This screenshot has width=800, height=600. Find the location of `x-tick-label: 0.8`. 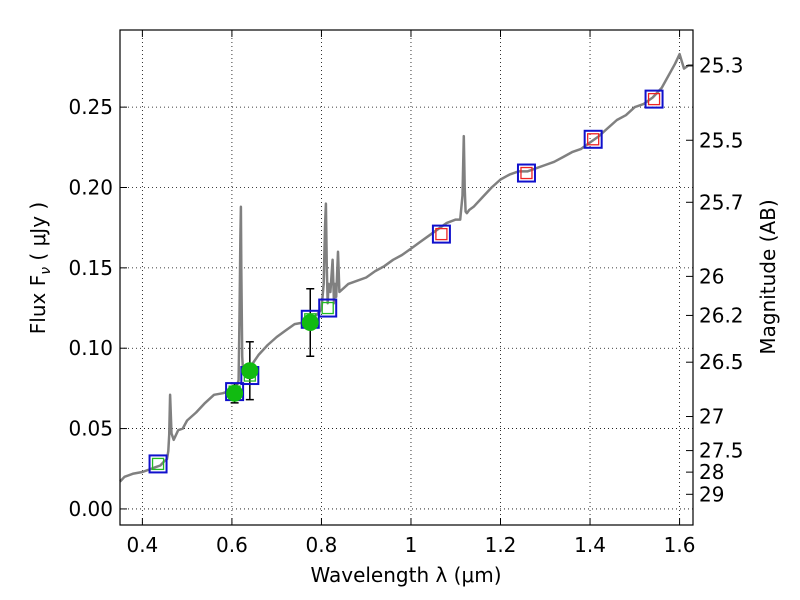

x-tick-label: 0.8 is located at coordinates (322, 545).